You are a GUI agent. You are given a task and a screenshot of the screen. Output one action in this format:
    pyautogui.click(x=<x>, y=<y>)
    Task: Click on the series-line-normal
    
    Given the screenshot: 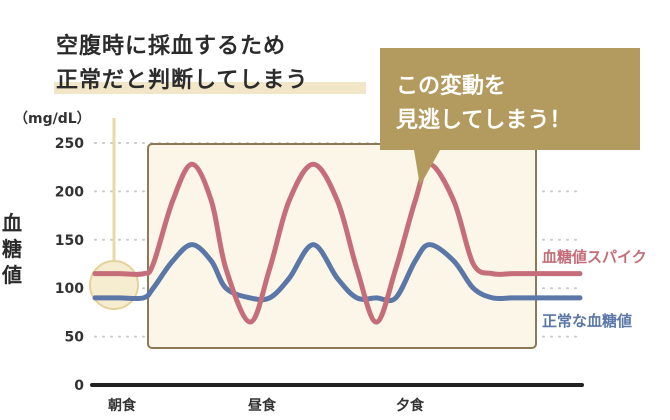 What is the action you would take?
    pyautogui.click(x=337, y=273)
    